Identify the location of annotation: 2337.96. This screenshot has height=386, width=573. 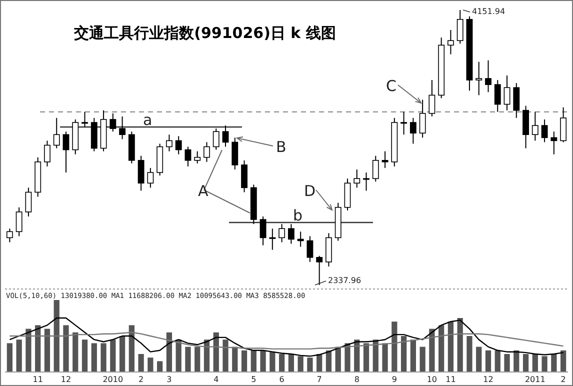
(345, 280).